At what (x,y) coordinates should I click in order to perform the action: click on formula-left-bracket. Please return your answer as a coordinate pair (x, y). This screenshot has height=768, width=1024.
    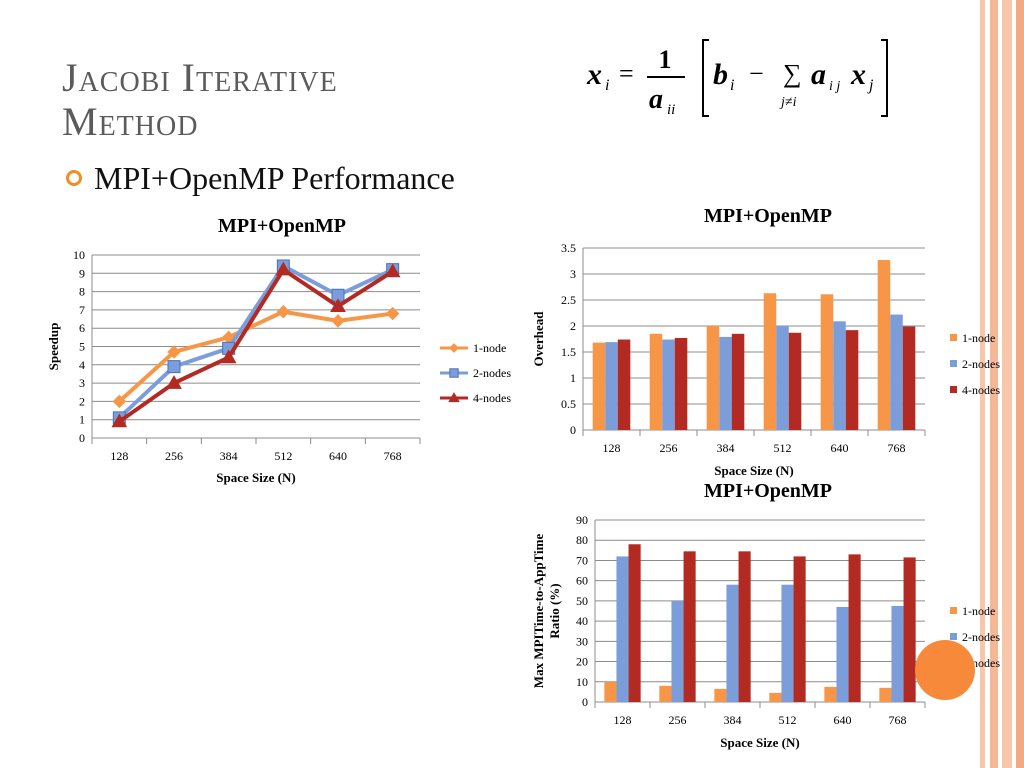
    Looking at the image, I should click on (705, 78).